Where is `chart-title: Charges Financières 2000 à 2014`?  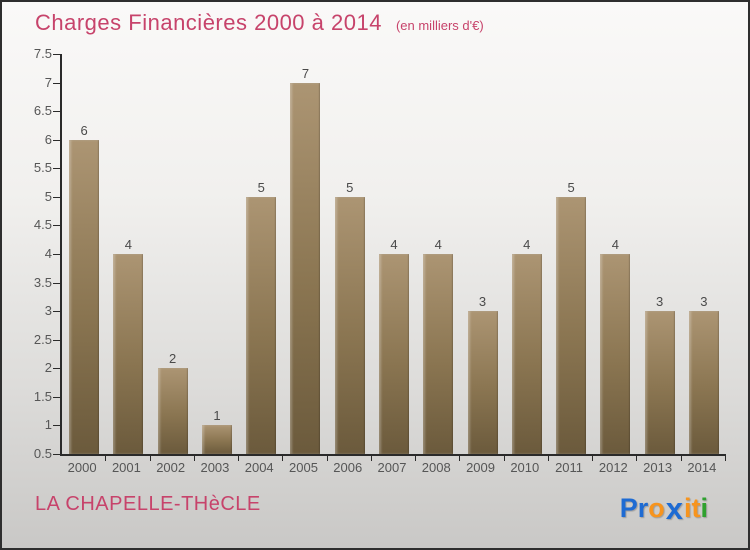
chart-title: Charges Financières 2000 à 2014 is located at coordinates (208, 22).